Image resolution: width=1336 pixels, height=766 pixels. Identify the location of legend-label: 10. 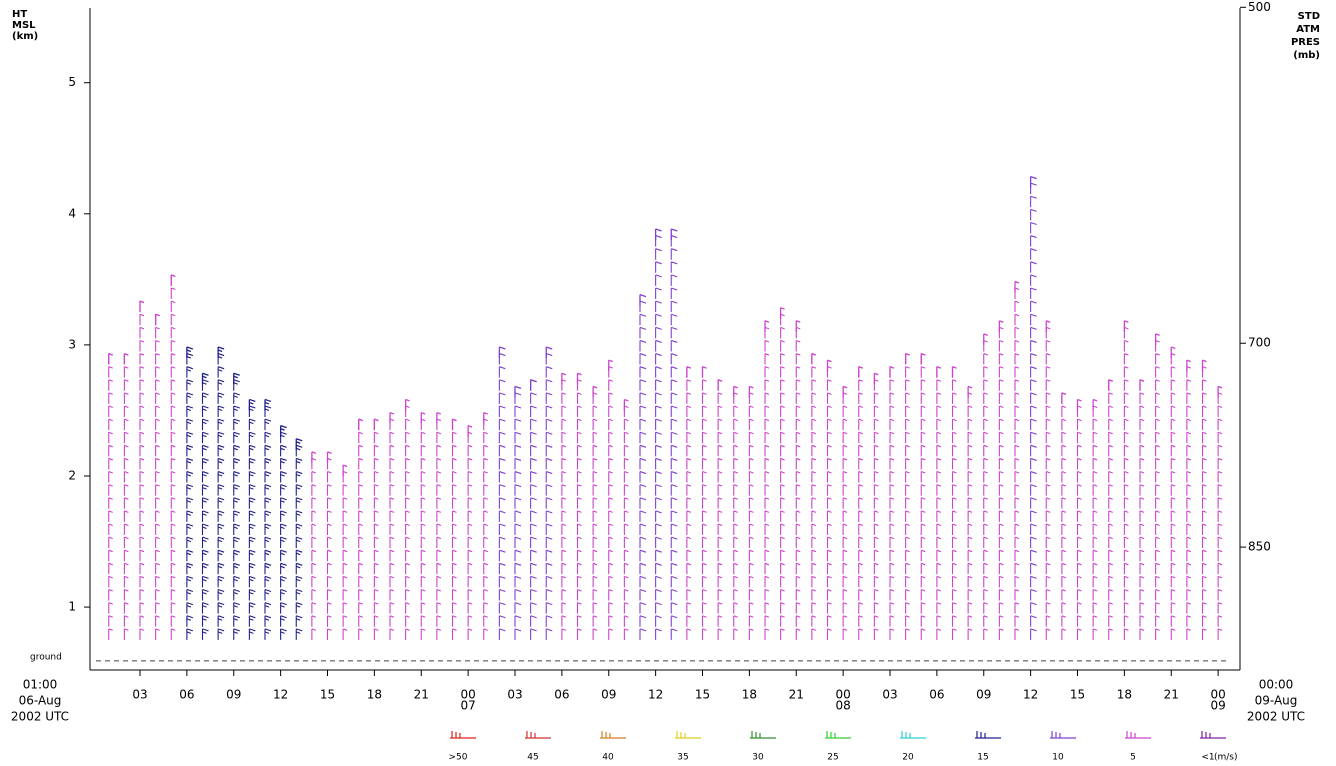
(1058, 758).